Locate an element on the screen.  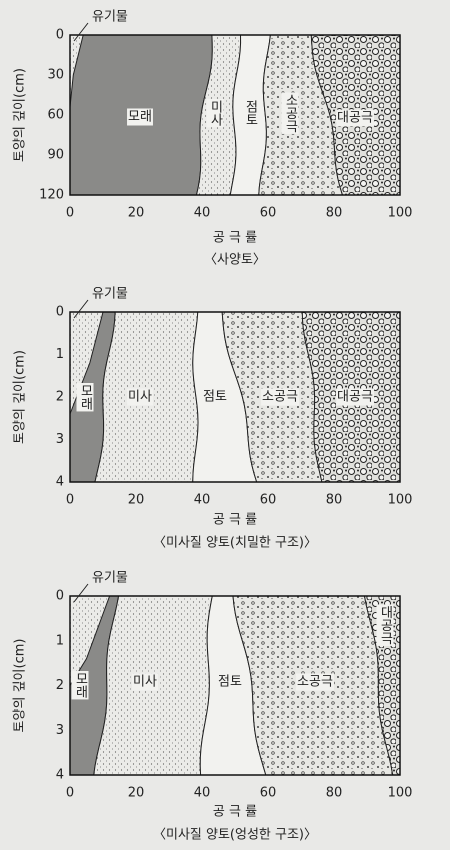
y-tick-label: 60 is located at coordinates (55, 115).